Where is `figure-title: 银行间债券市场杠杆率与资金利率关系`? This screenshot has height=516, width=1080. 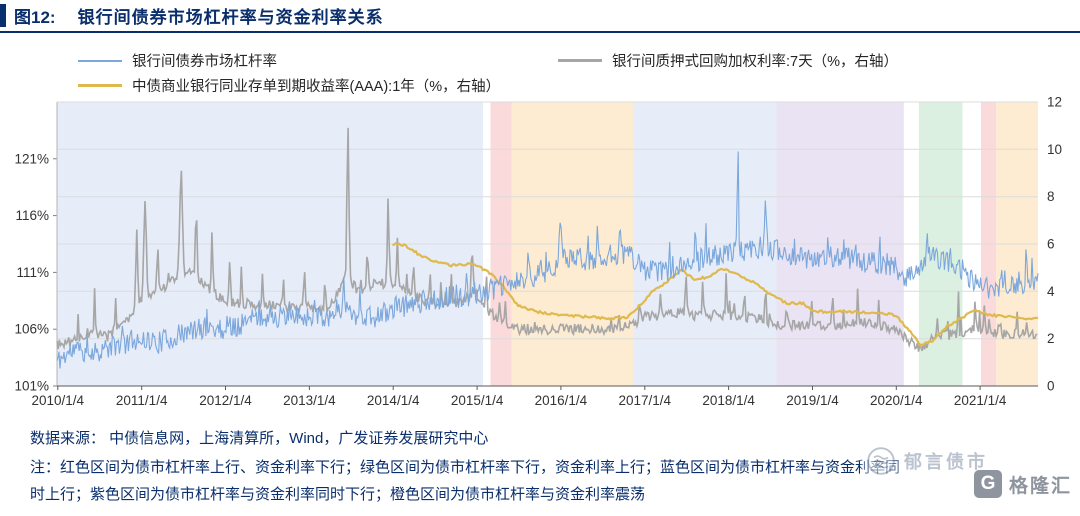 figure-title: 银行间债券市场杠杆率与资金利率关系 is located at coordinates (230, 17).